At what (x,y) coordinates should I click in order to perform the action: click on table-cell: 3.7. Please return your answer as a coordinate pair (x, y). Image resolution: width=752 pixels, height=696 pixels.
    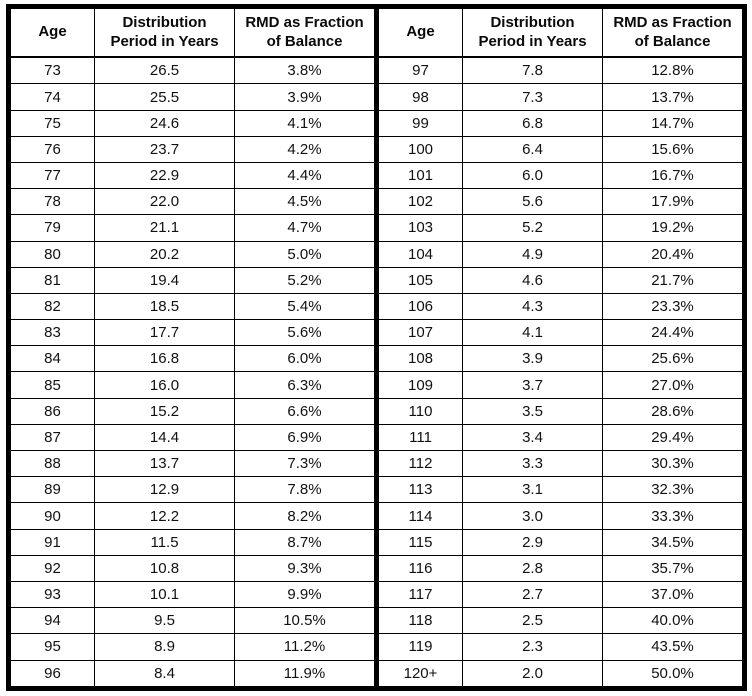
    Looking at the image, I should click on (532, 385).